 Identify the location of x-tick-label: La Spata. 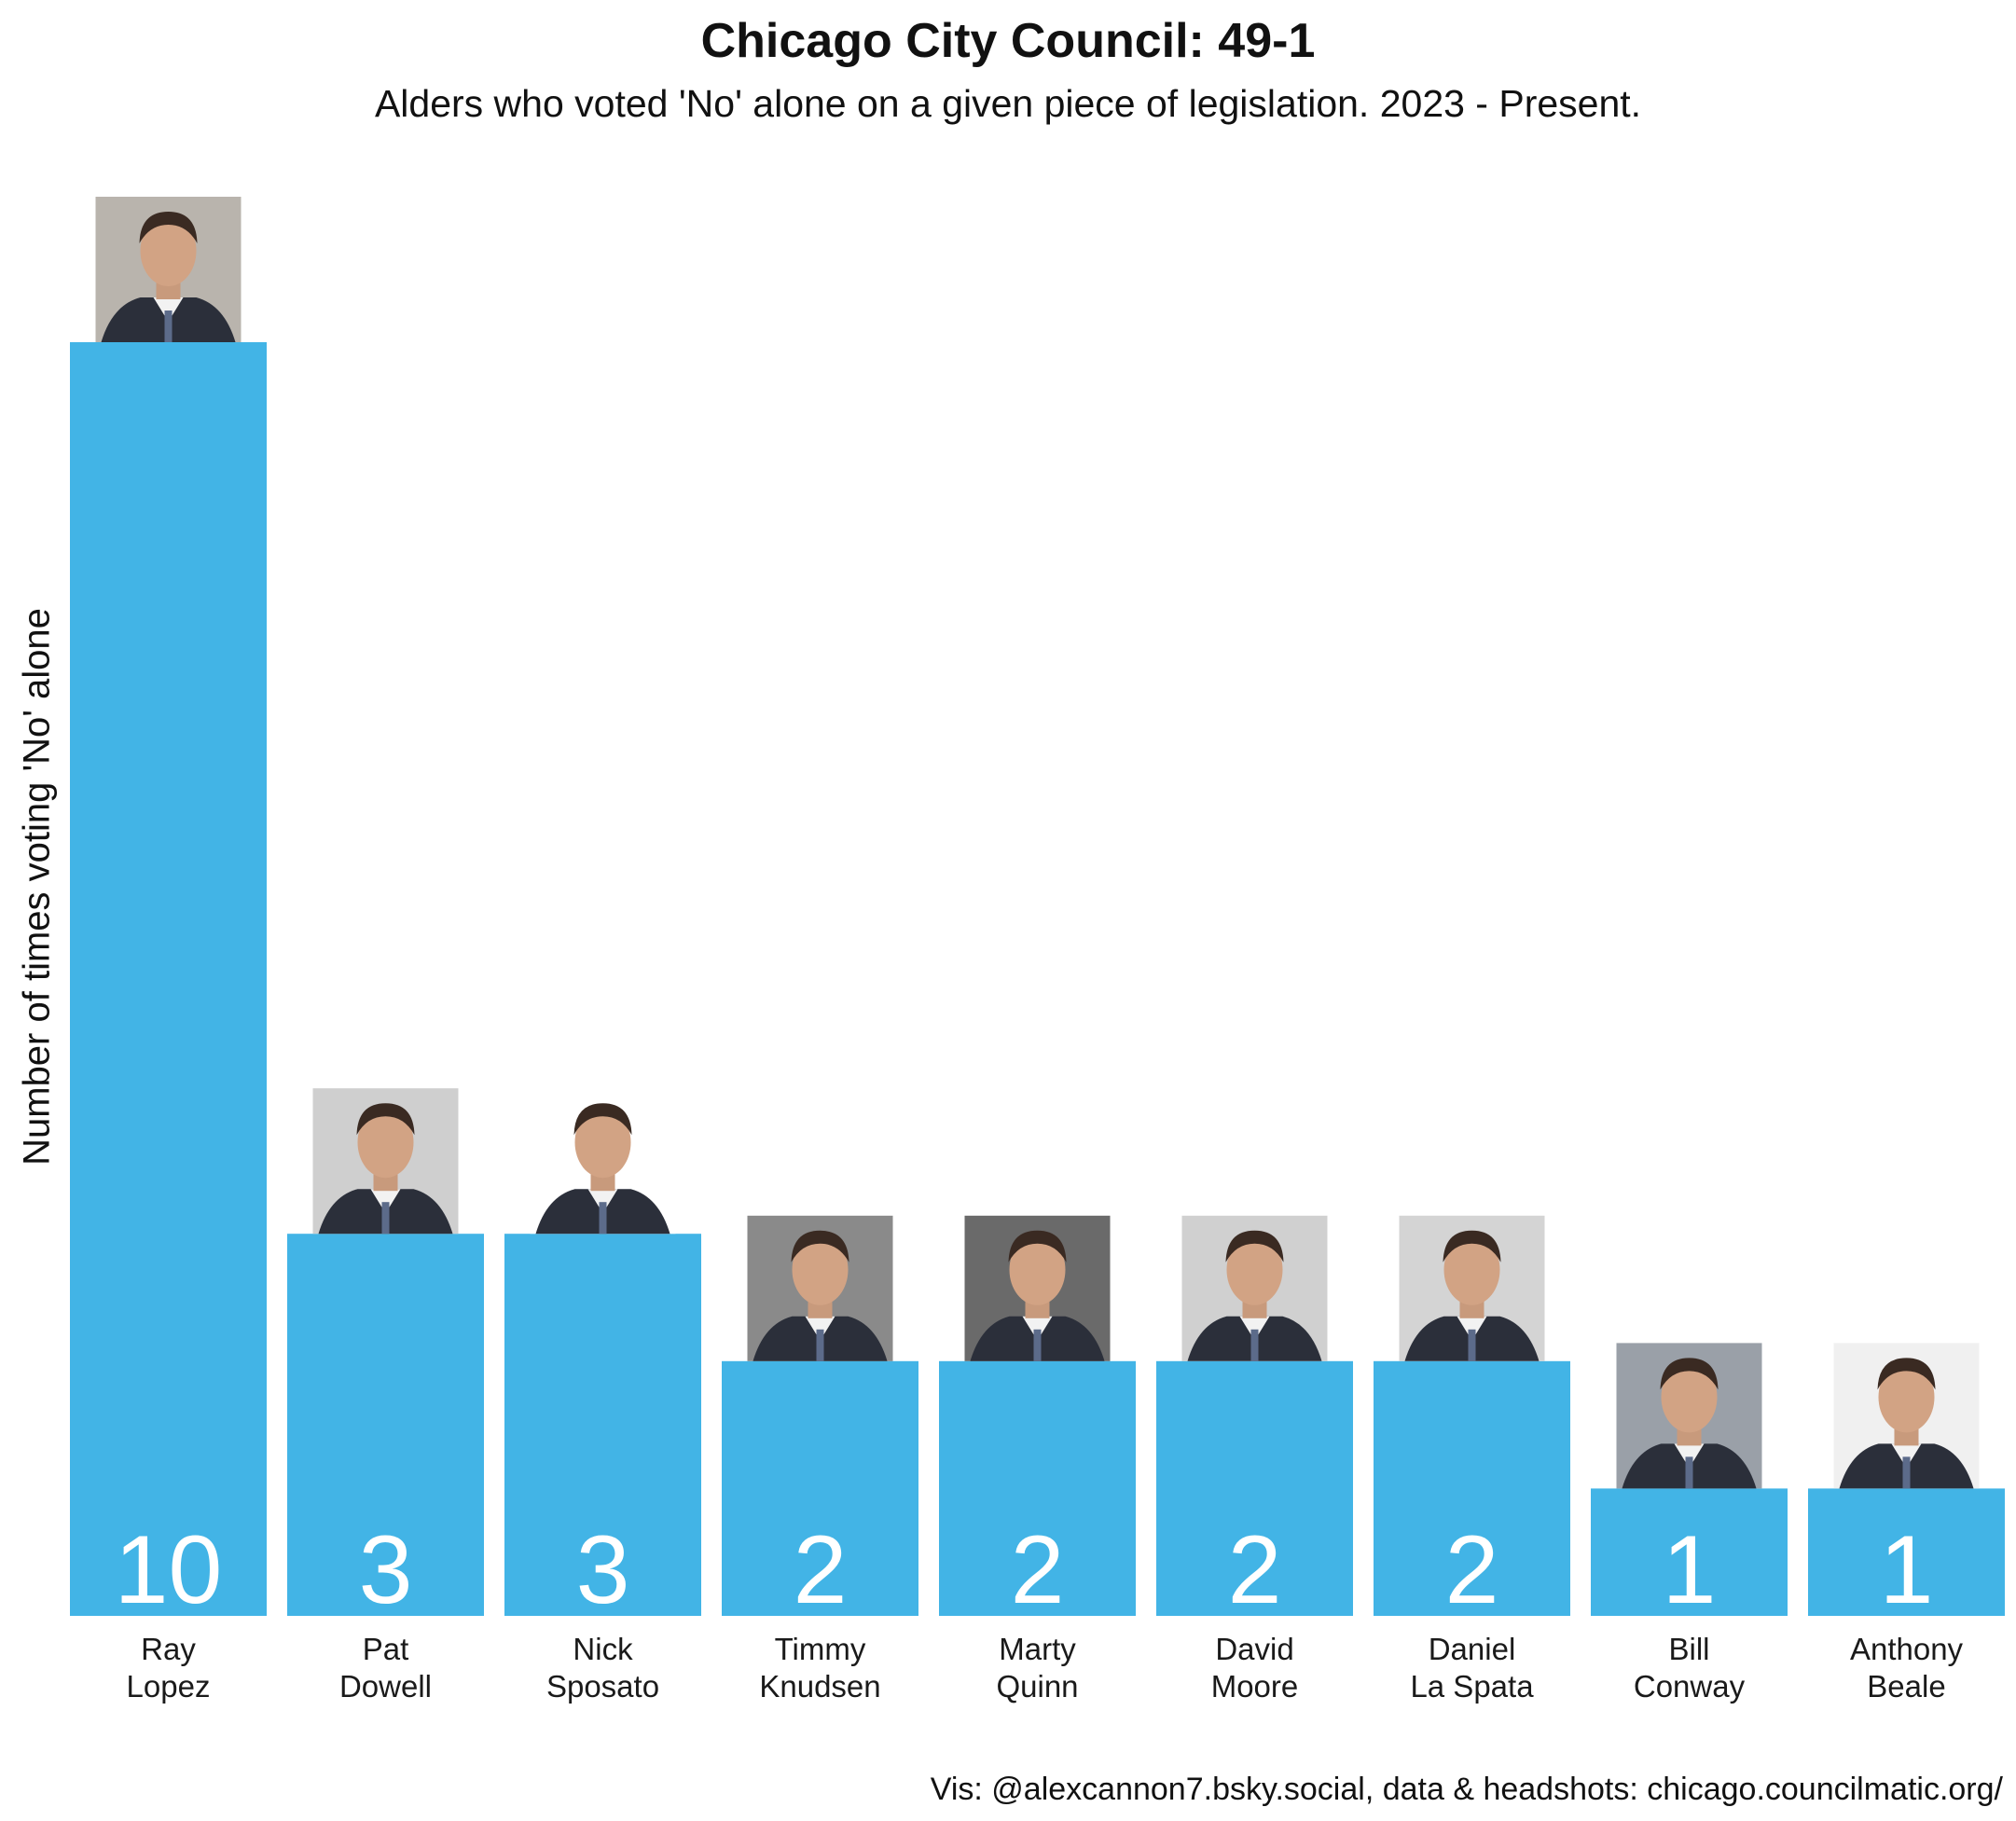
(1472, 1686).